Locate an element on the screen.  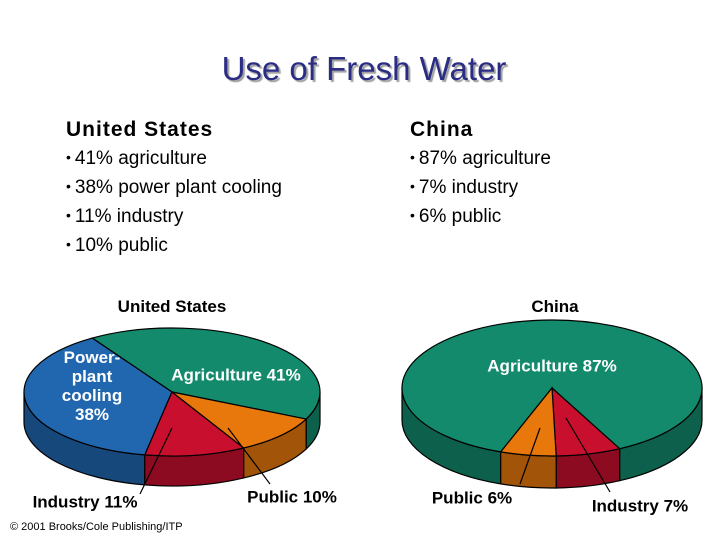
pie-title: China is located at coordinates (555, 306).